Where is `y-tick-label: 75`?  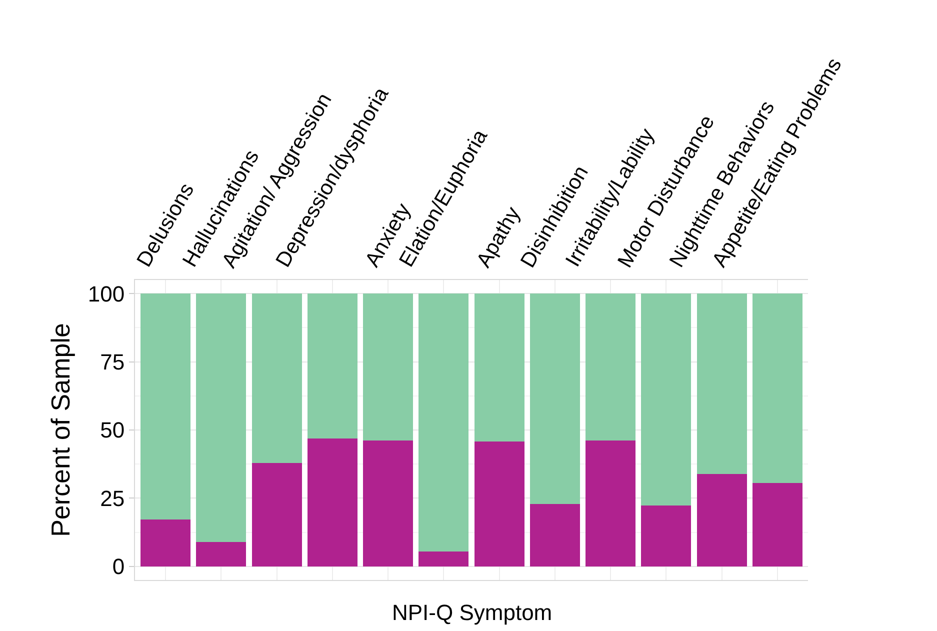
y-tick-label: 75 is located at coordinates (112, 362).